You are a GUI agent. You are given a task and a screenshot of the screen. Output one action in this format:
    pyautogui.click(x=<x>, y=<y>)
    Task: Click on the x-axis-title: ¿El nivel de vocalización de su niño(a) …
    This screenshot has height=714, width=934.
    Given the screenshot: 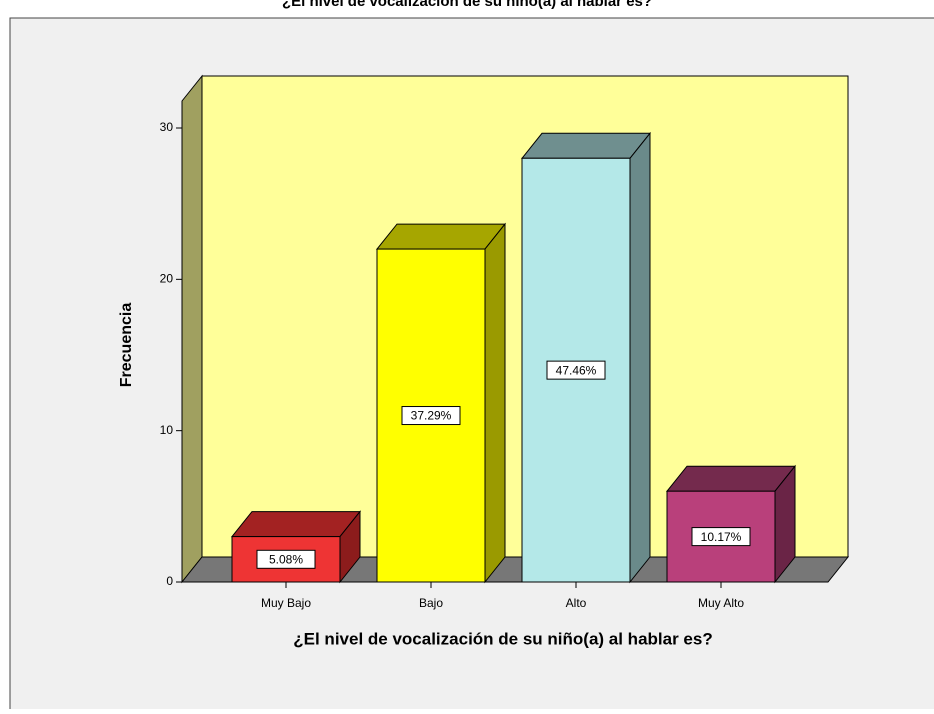 What is the action you would take?
    pyautogui.click(x=502, y=638)
    